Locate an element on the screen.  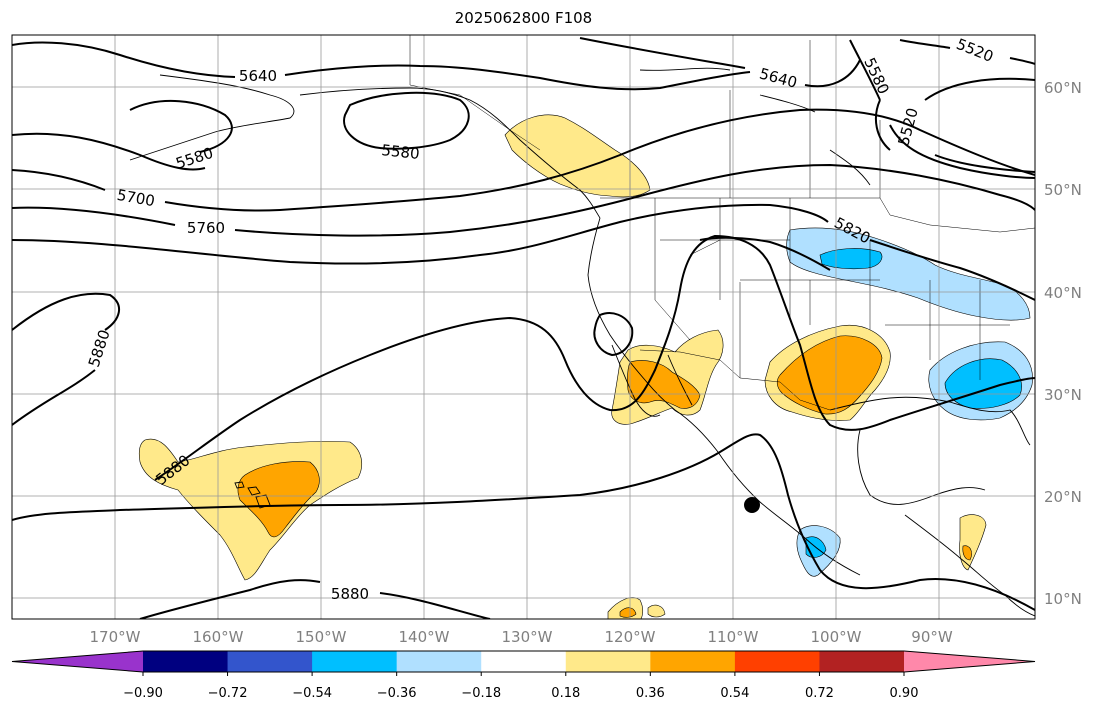
lon-tick-label: 130°W is located at coordinates (527, 637).